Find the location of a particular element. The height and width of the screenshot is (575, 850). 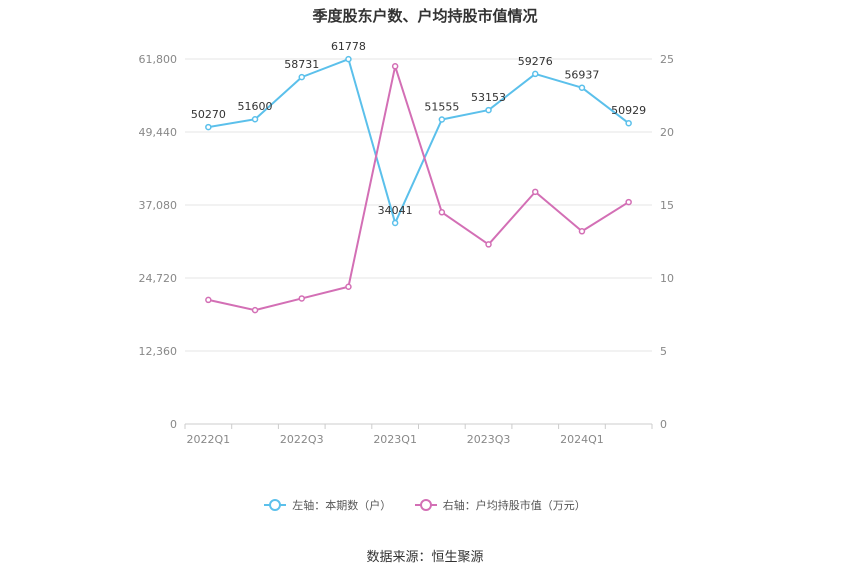

legend-item-left-series: 左轴：本期数（户） is located at coordinates (327, 505).